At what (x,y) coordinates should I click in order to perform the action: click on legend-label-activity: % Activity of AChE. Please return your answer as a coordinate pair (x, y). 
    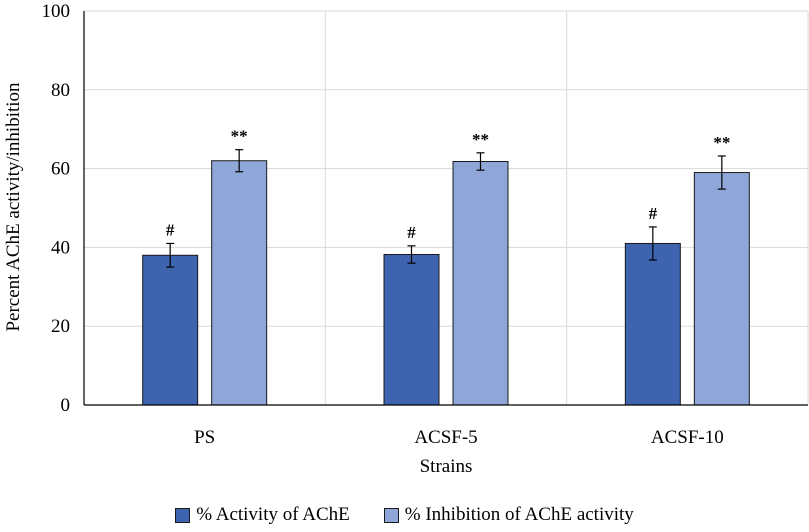
    Looking at the image, I should click on (273, 514).